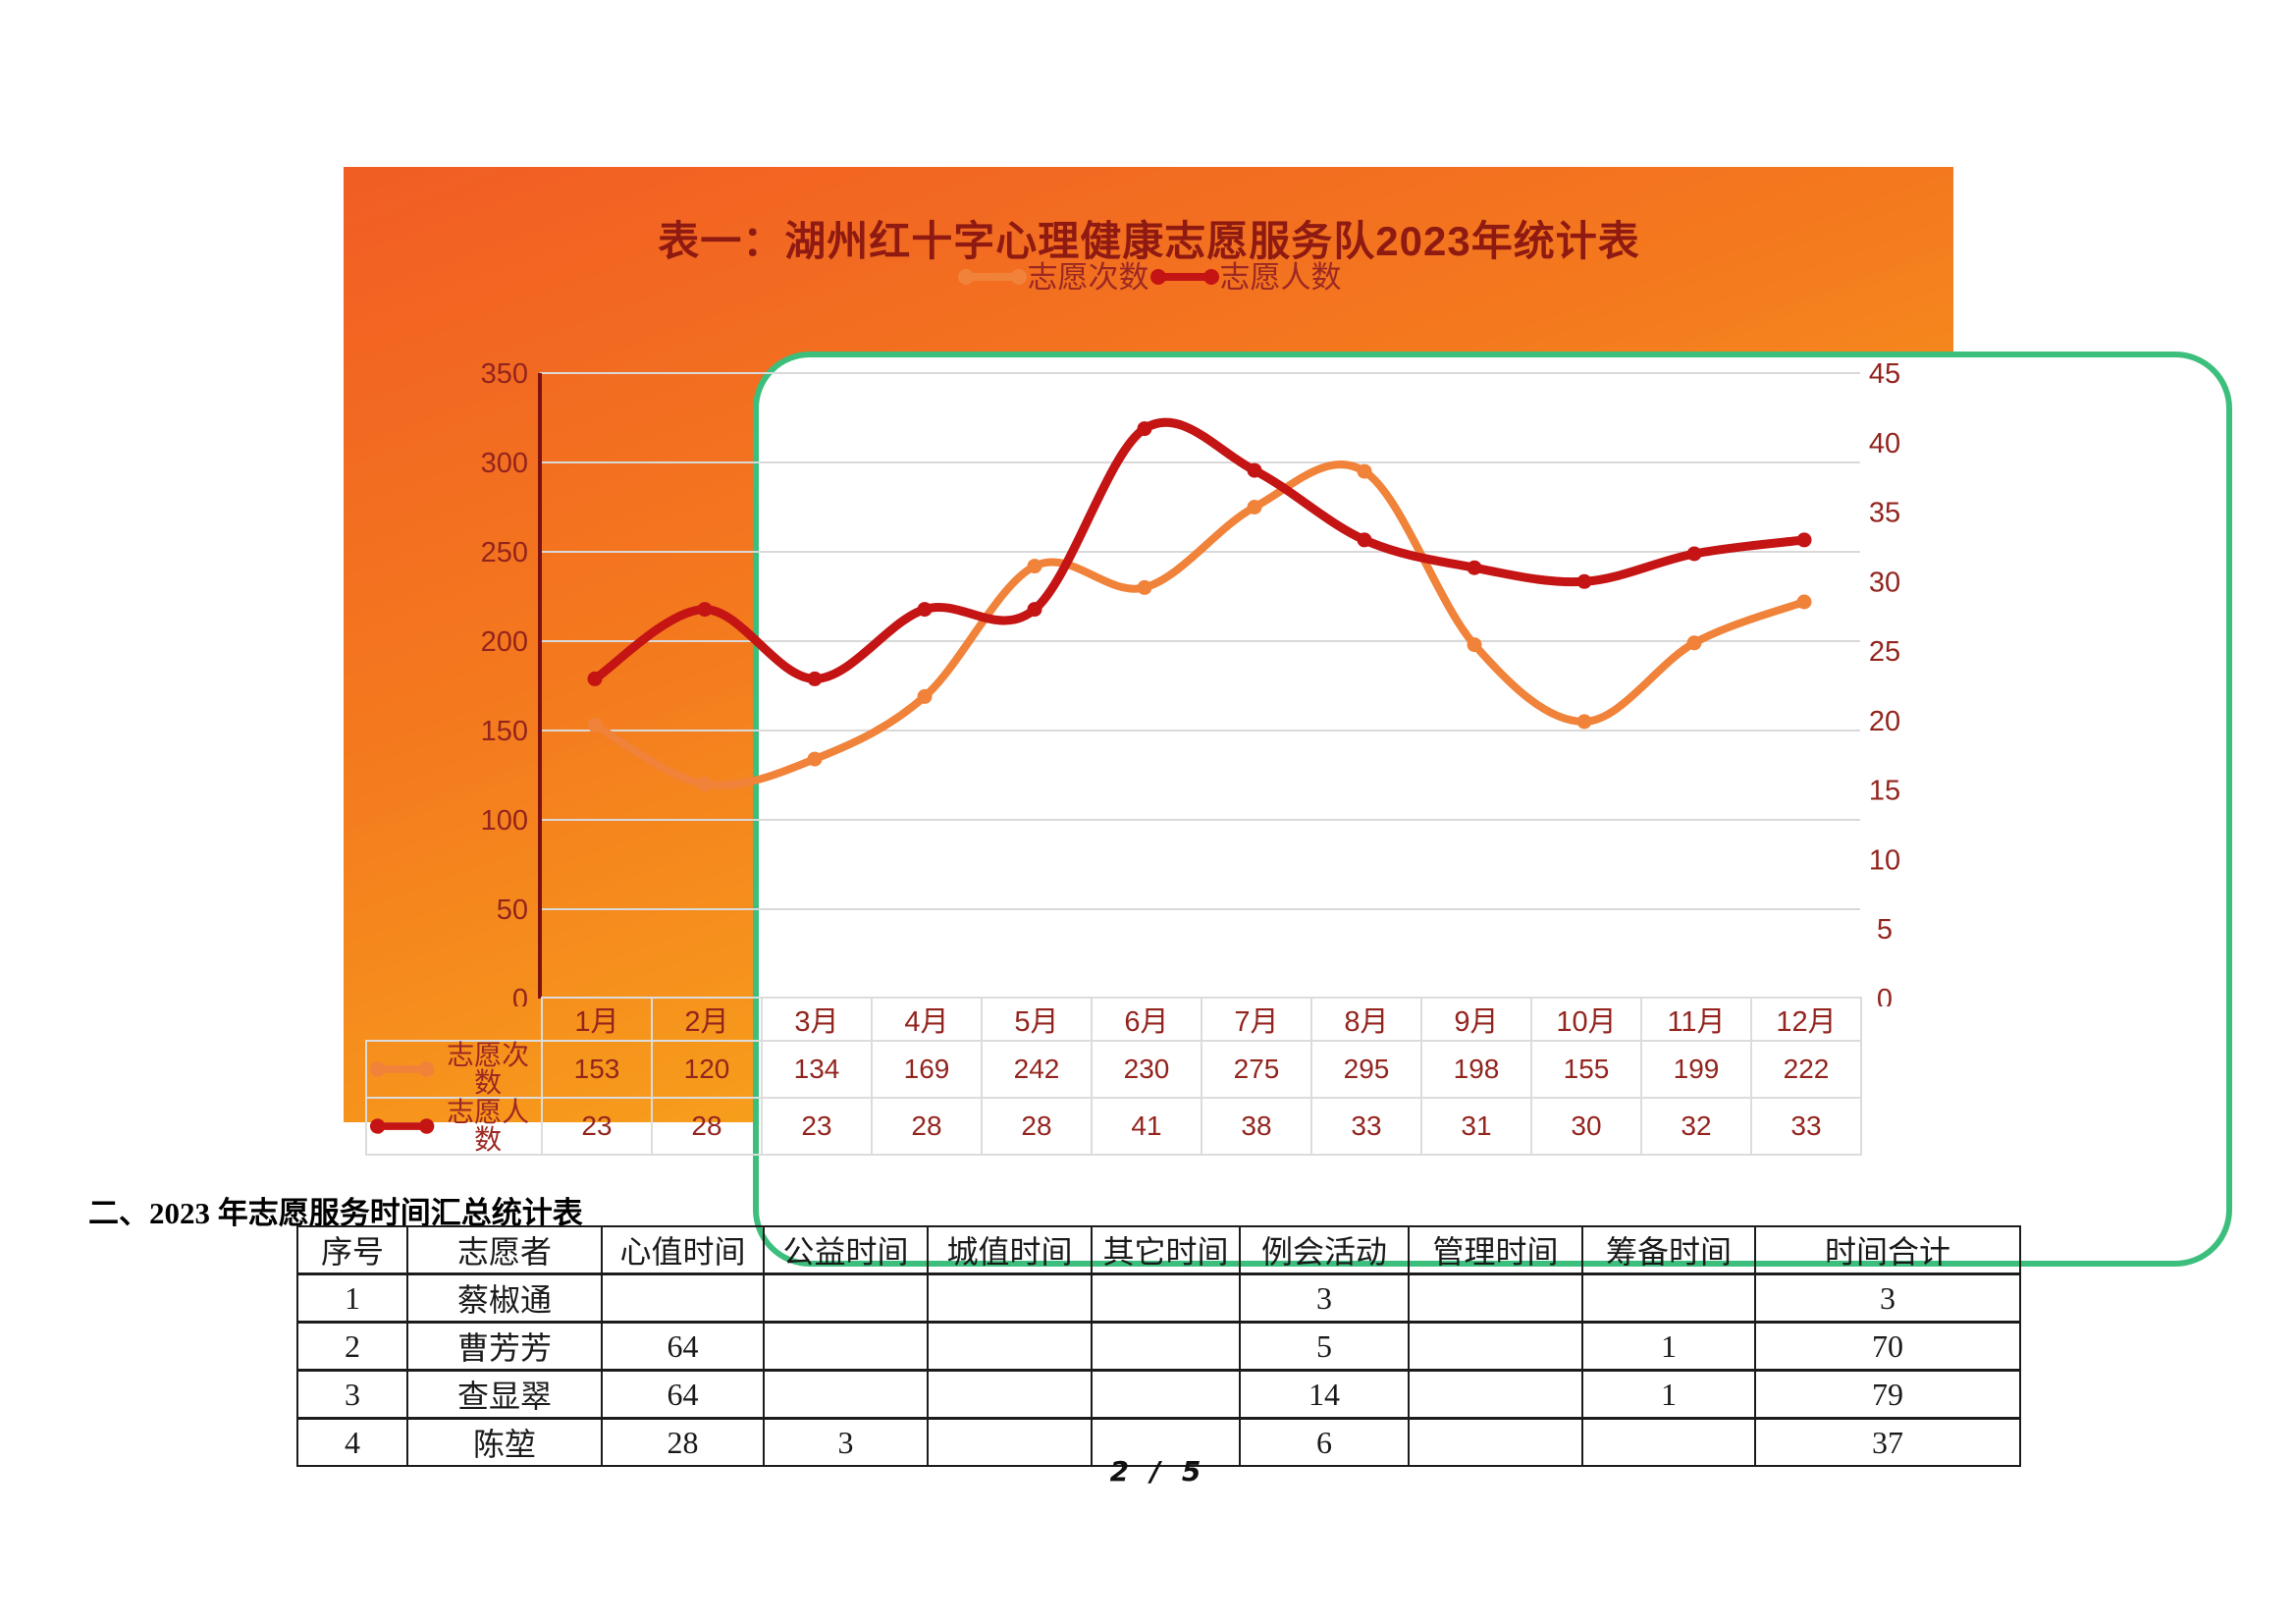  Describe the element at coordinates (1146, 1019) in the screenshot. I see `month-header-cell: 6月` at that location.